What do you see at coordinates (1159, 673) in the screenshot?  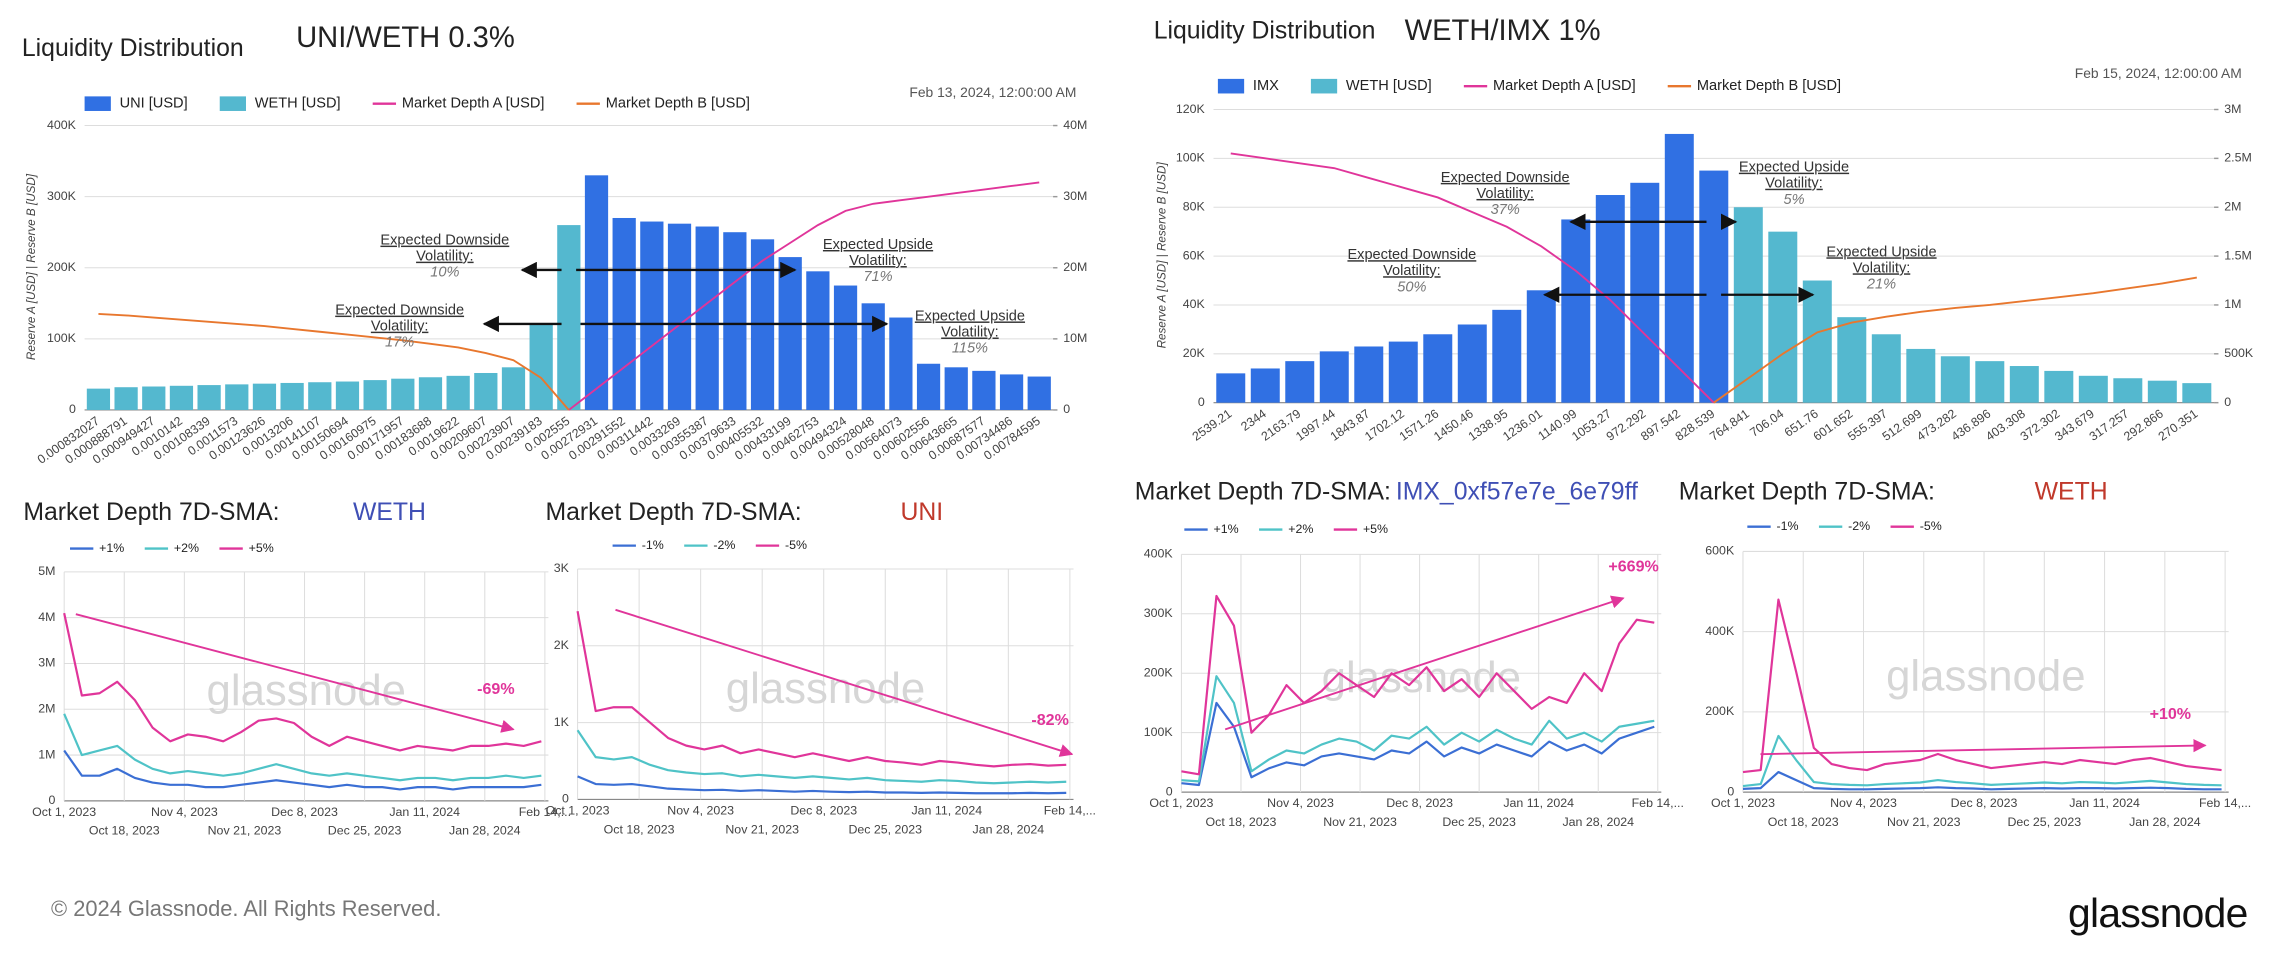 I see `y-tick-label: 200K` at bounding box center [1159, 673].